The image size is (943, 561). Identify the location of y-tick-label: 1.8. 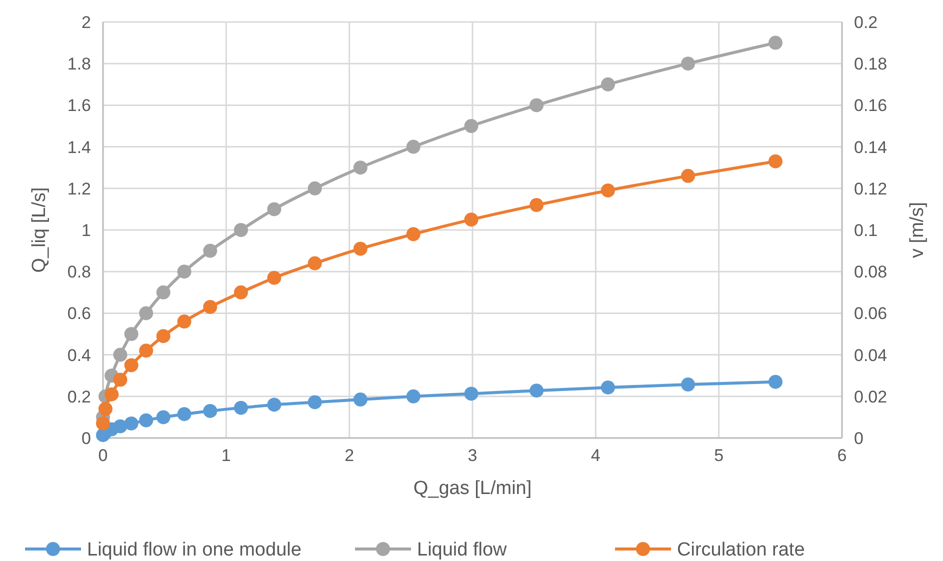
(79, 64).